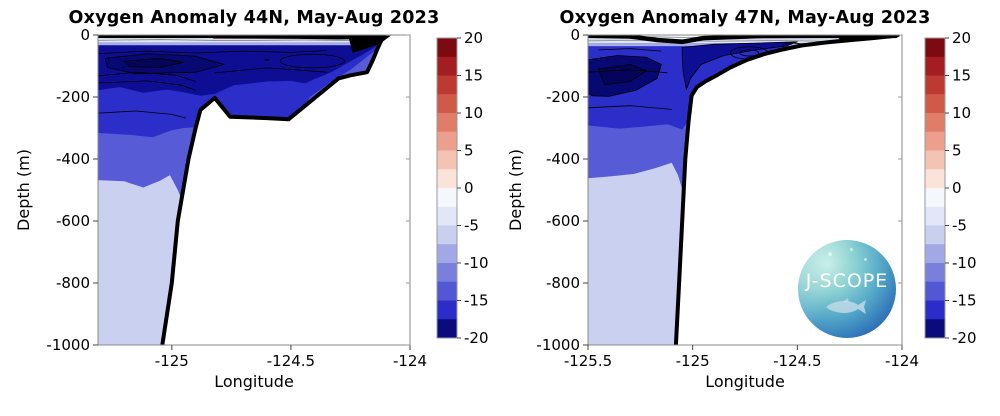  I want to click on y-axis-label-44n: Depth (m), so click(23, 190).